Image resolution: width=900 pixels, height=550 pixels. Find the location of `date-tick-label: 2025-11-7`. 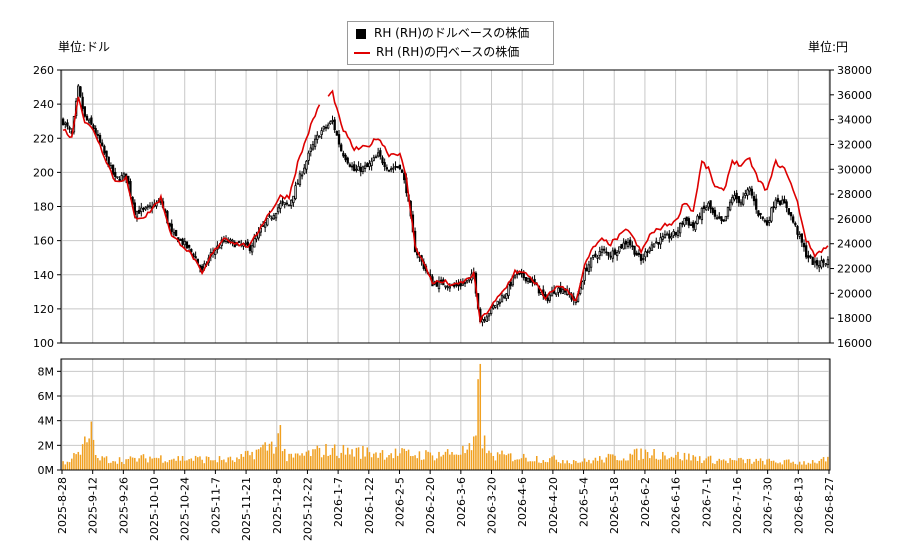

date-tick-label: 2025-11-7 is located at coordinates (215, 505).